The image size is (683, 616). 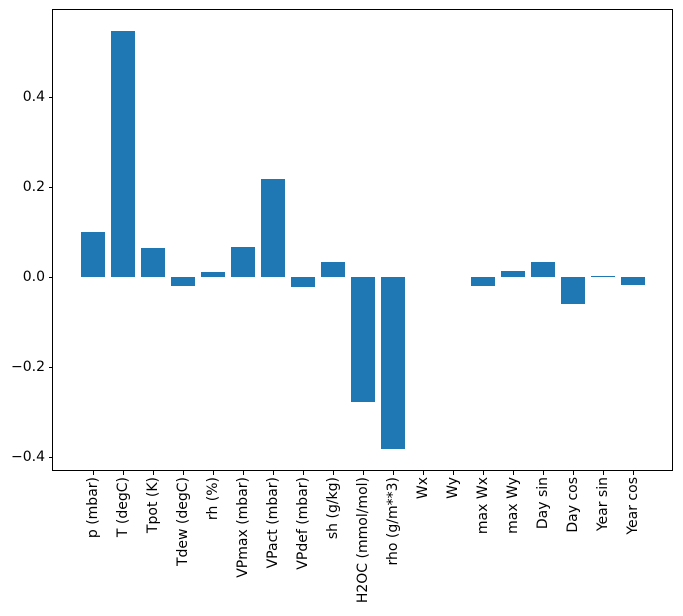 What do you see at coordinates (153, 505) in the screenshot?
I see `x-tick-label: Tpot (K)` at bounding box center [153, 505].